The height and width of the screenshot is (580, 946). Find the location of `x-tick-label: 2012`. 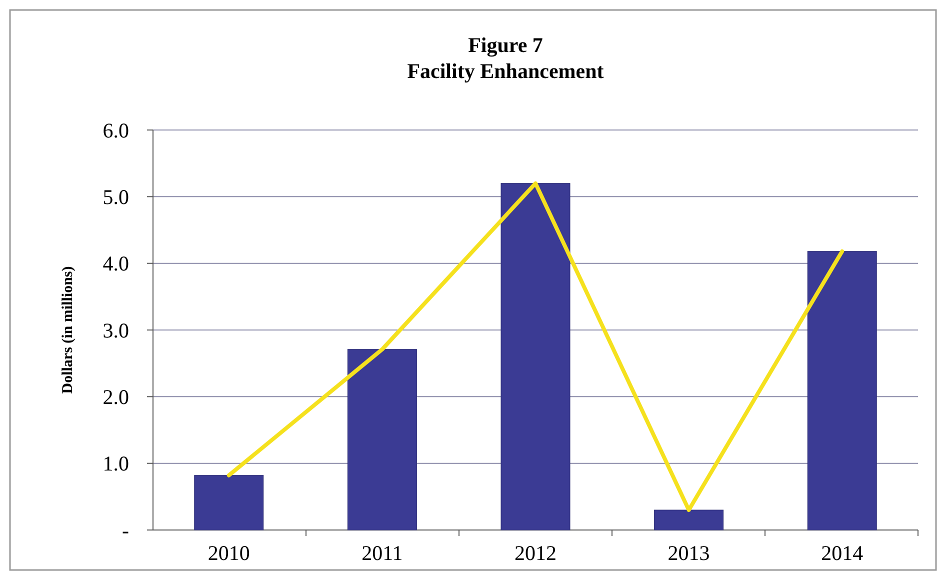

x-tick-label: 2012 is located at coordinates (535, 553).